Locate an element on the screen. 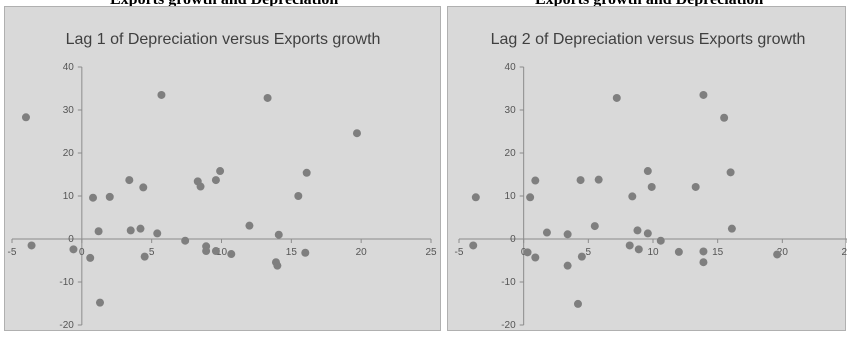 The height and width of the screenshot is (337, 848). x-tick-label: 0 is located at coordinates (82, 252).